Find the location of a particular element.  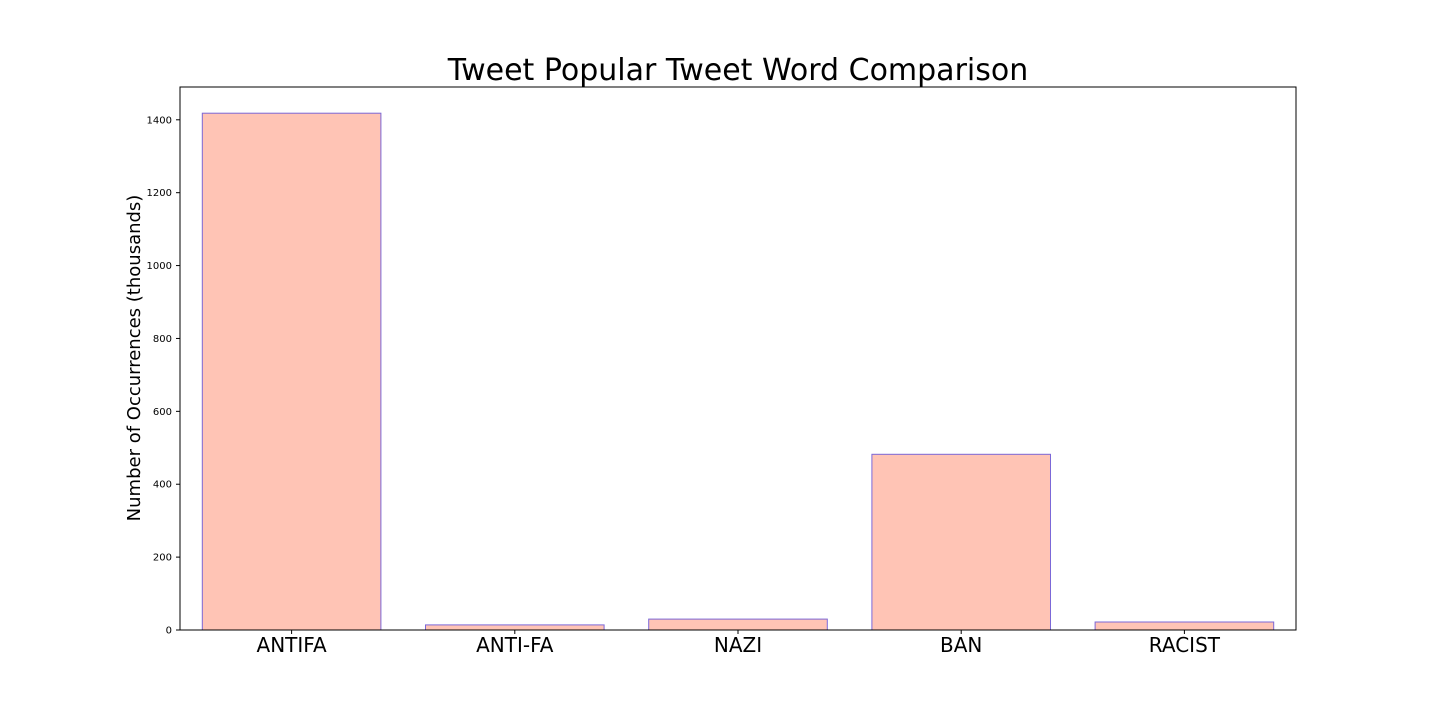

y-tick-label: 1400 is located at coordinates (159, 120).